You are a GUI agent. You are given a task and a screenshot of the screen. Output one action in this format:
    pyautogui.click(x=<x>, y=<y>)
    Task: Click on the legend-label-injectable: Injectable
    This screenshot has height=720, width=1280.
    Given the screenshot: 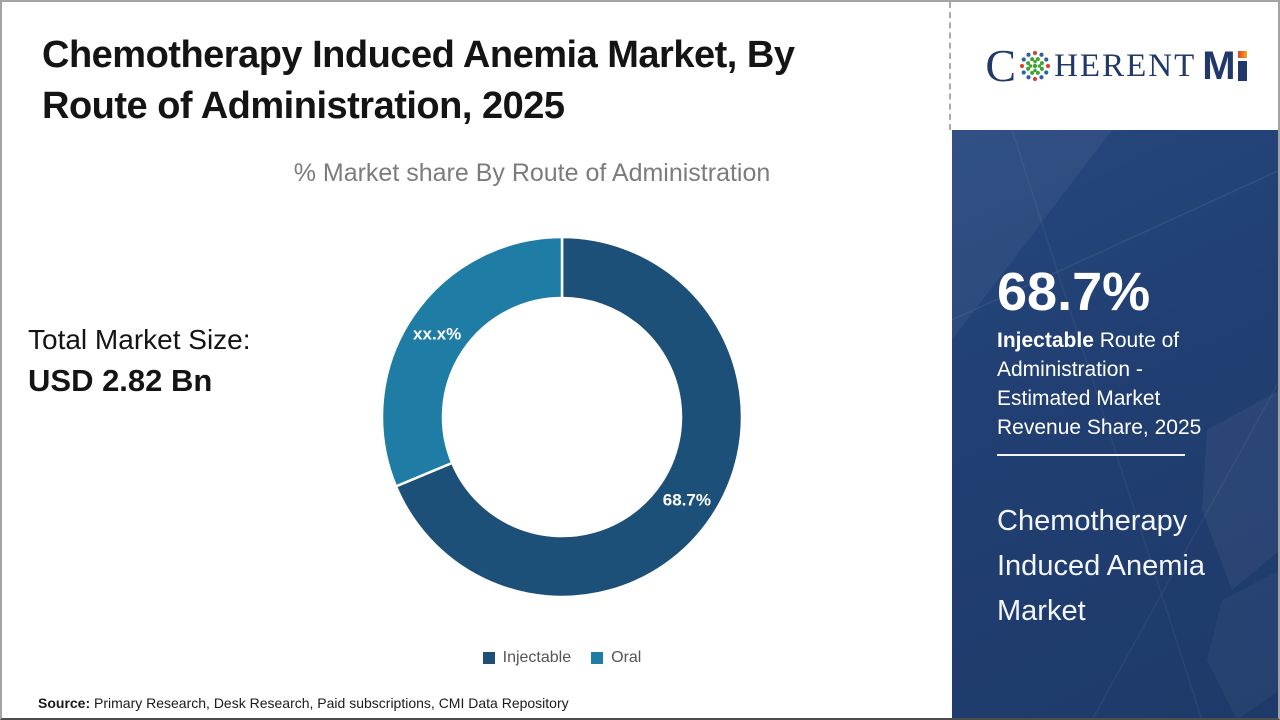 What is the action you would take?
    pyautogui.click(x=537, y=657)
    